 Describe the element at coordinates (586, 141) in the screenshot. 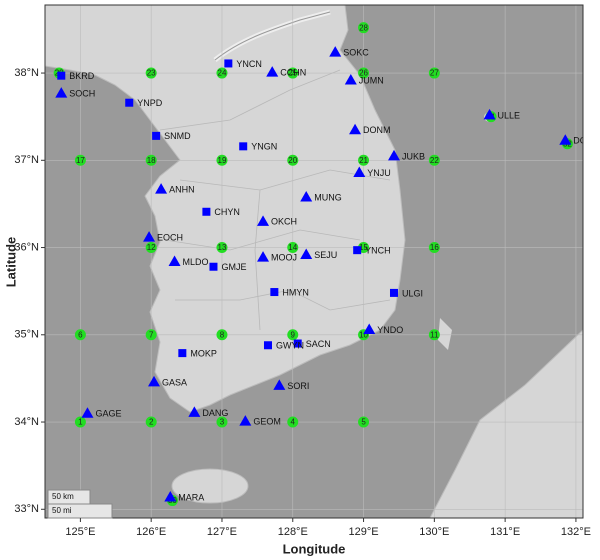

I see `station-label: DOKD` at that location.